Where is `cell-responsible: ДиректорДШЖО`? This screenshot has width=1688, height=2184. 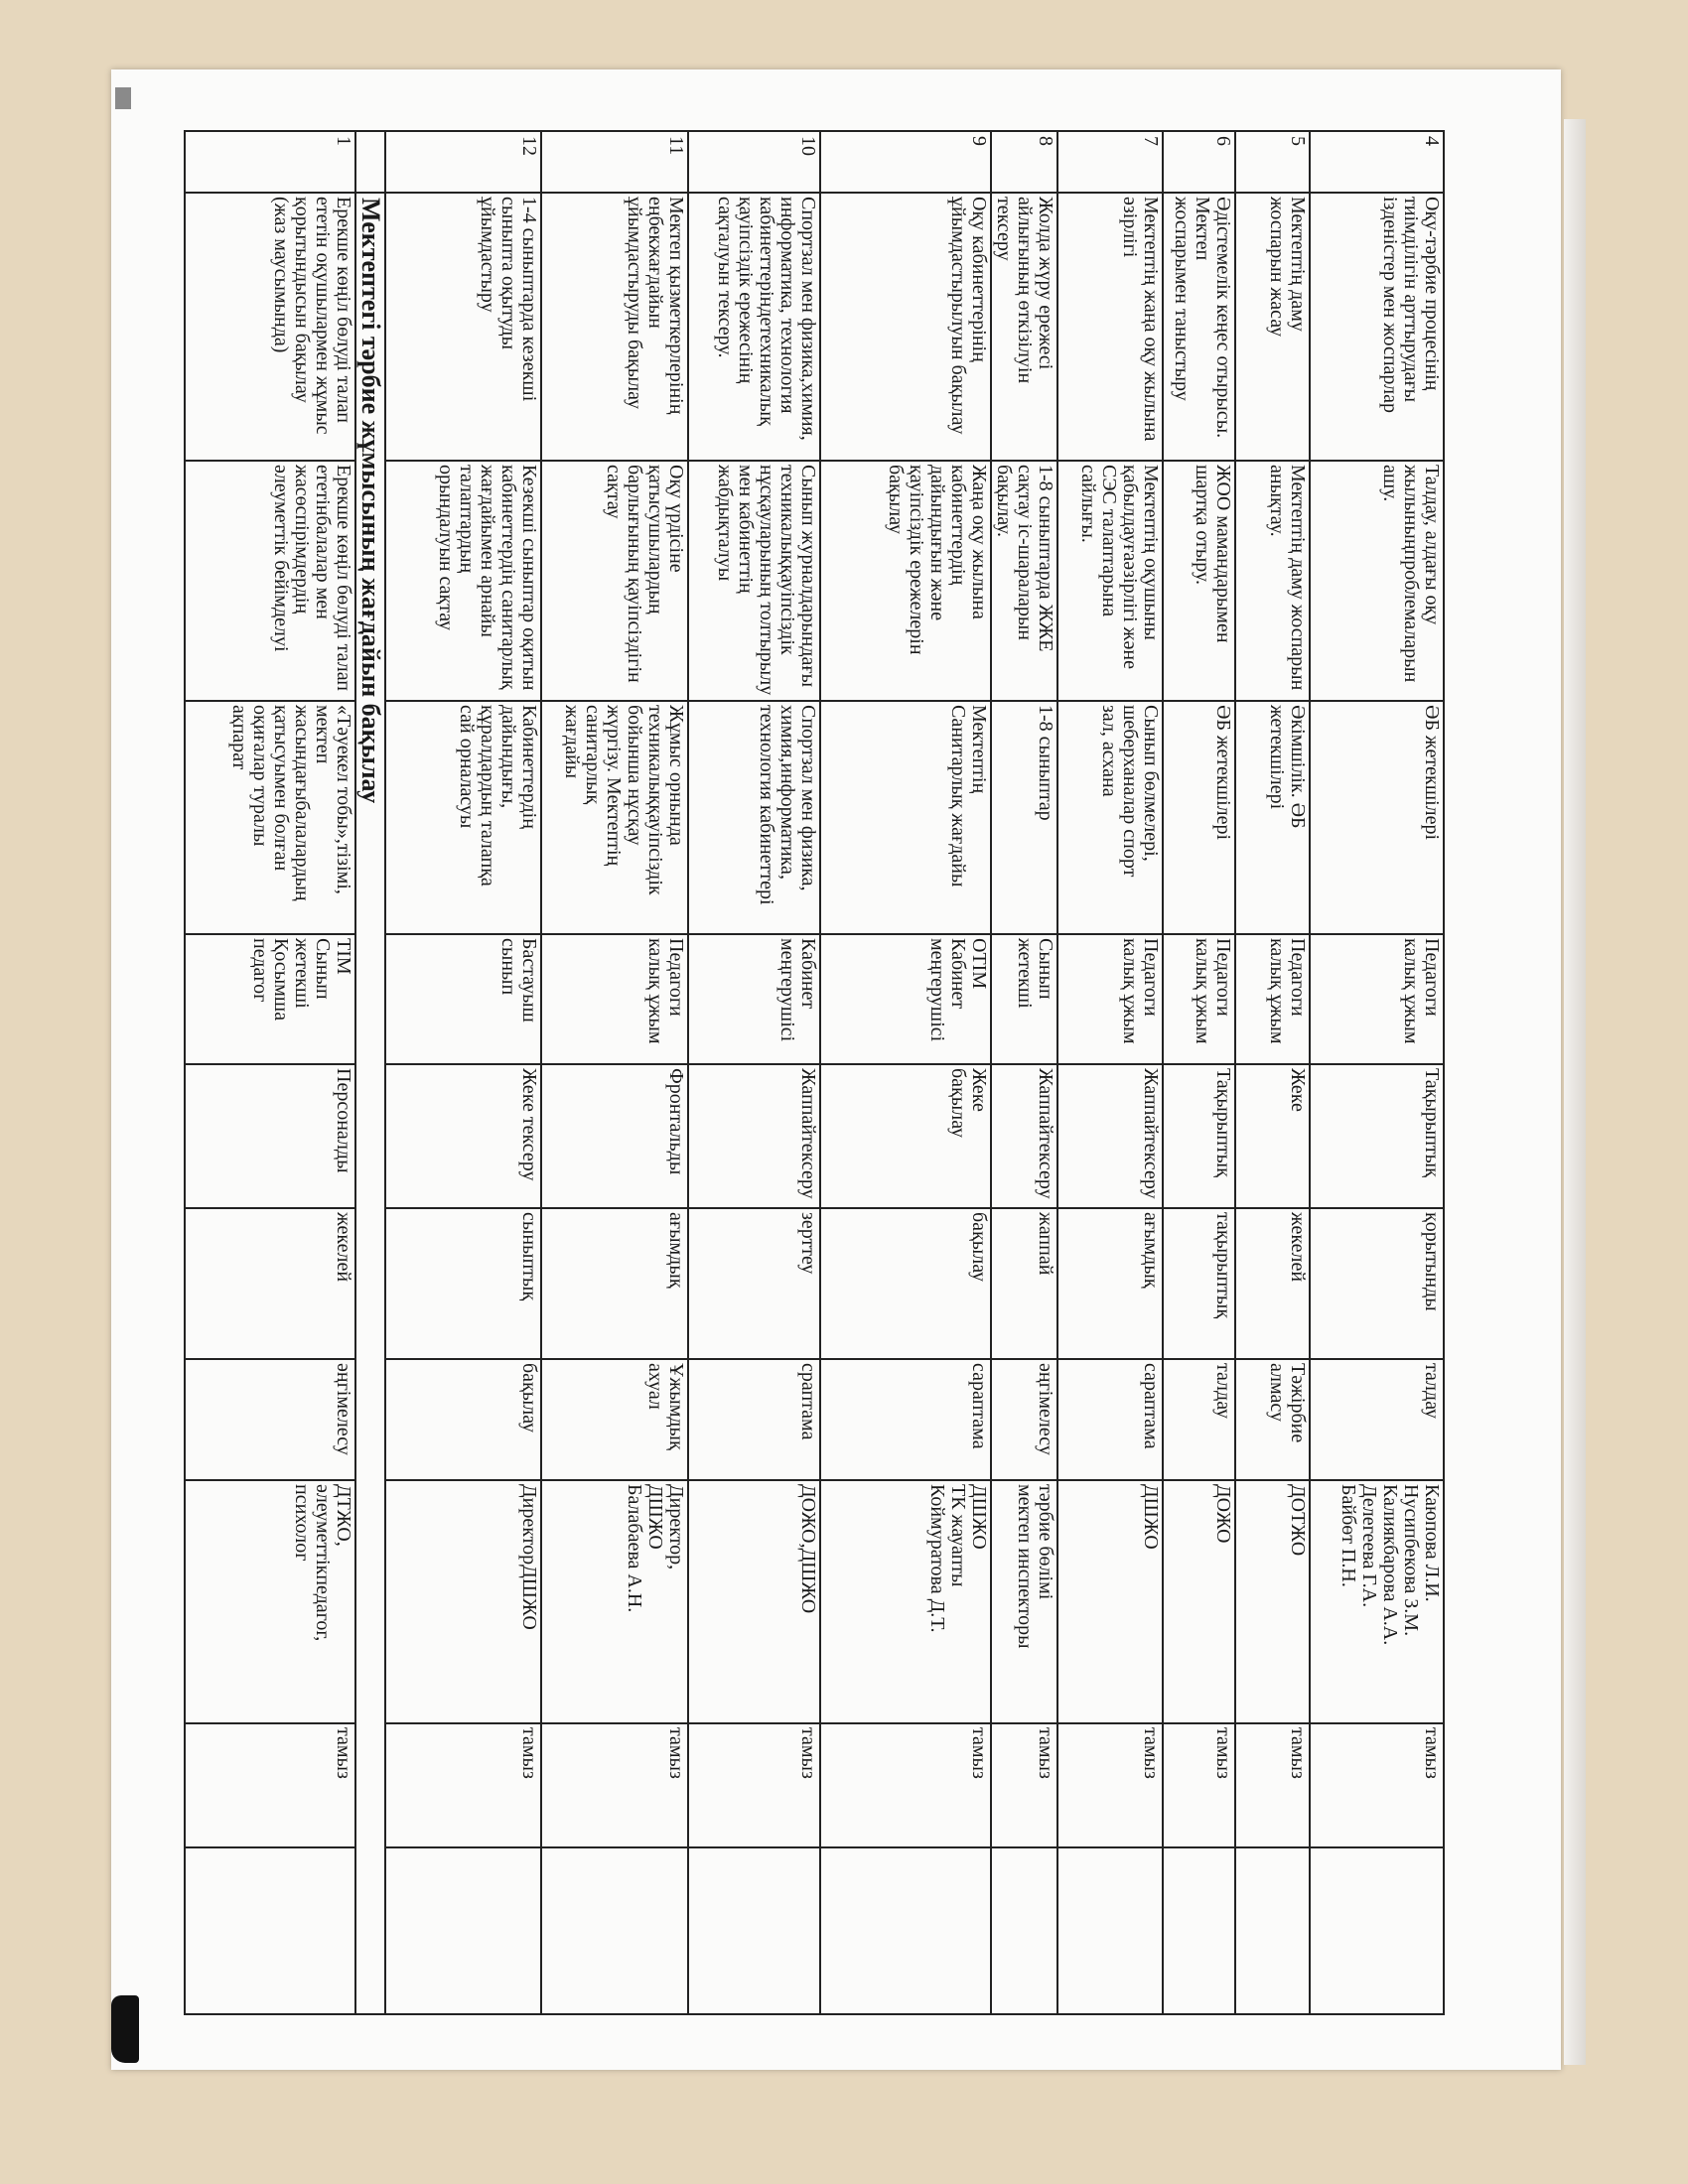 cell-responsible: ДиректорДШЖО is located at coordinates (463, 1601).